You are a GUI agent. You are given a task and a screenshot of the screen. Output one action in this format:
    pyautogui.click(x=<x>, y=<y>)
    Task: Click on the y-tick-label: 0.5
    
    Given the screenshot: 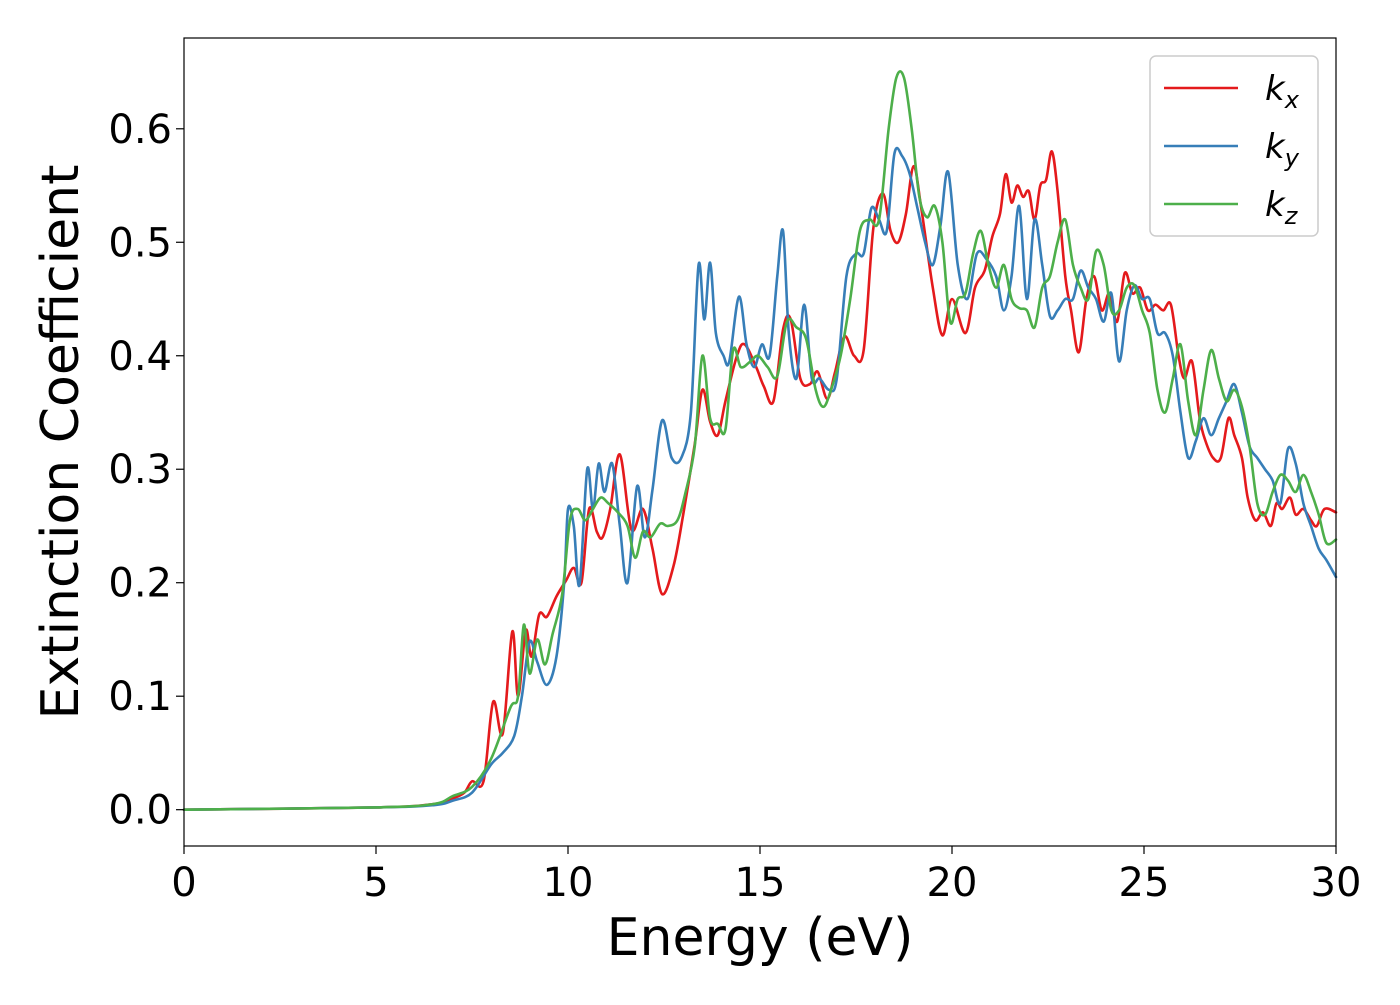 What is the action you would take?
    pyautogui.click(x=140, y=243)
    